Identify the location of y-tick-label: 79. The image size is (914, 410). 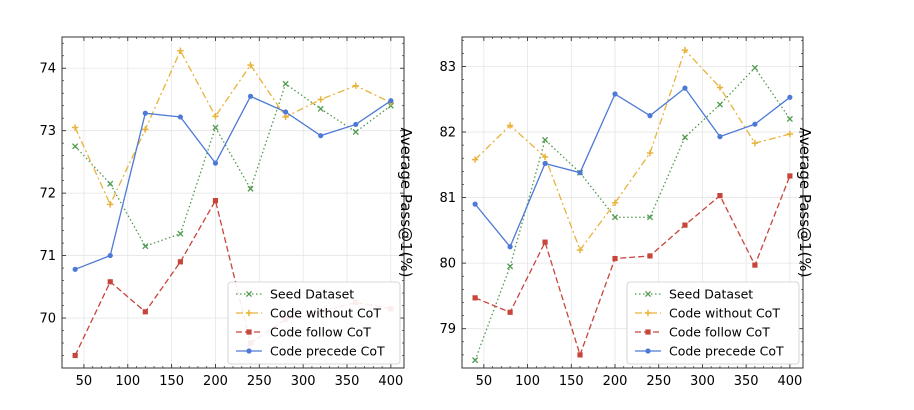
(447, 329).